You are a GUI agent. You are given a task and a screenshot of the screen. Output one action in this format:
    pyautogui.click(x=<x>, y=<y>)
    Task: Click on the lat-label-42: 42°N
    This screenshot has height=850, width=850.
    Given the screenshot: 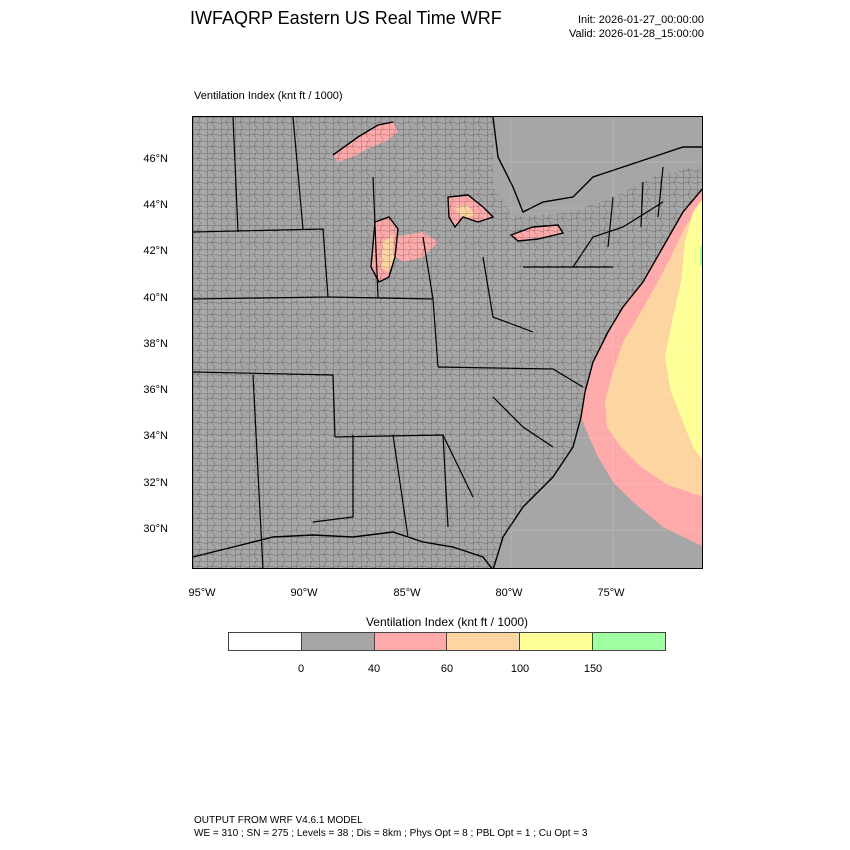 What is the action you would take?
    pyautogui.click(x=155, y=251)
    